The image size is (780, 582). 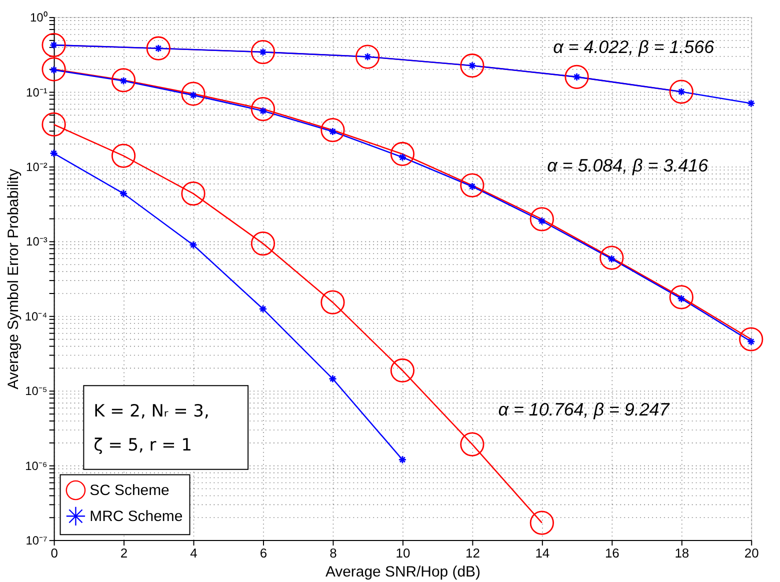 What do you see at coordinates (36, 465) in the screenshot?
I see `y-tick-label: 10⁻⁶` at bounding box center [36, 465].